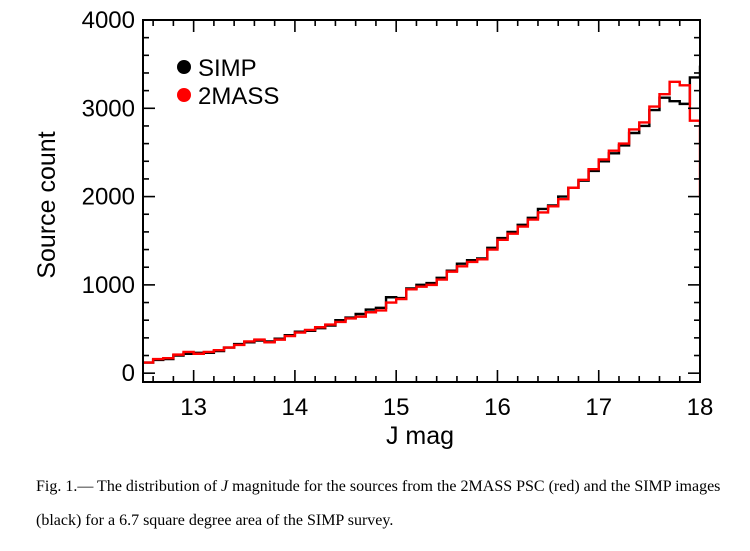 Image resolution: width=750 pixels, height=551 pixels. I want to click on y-tick-label: 4000, so click(108, 20).